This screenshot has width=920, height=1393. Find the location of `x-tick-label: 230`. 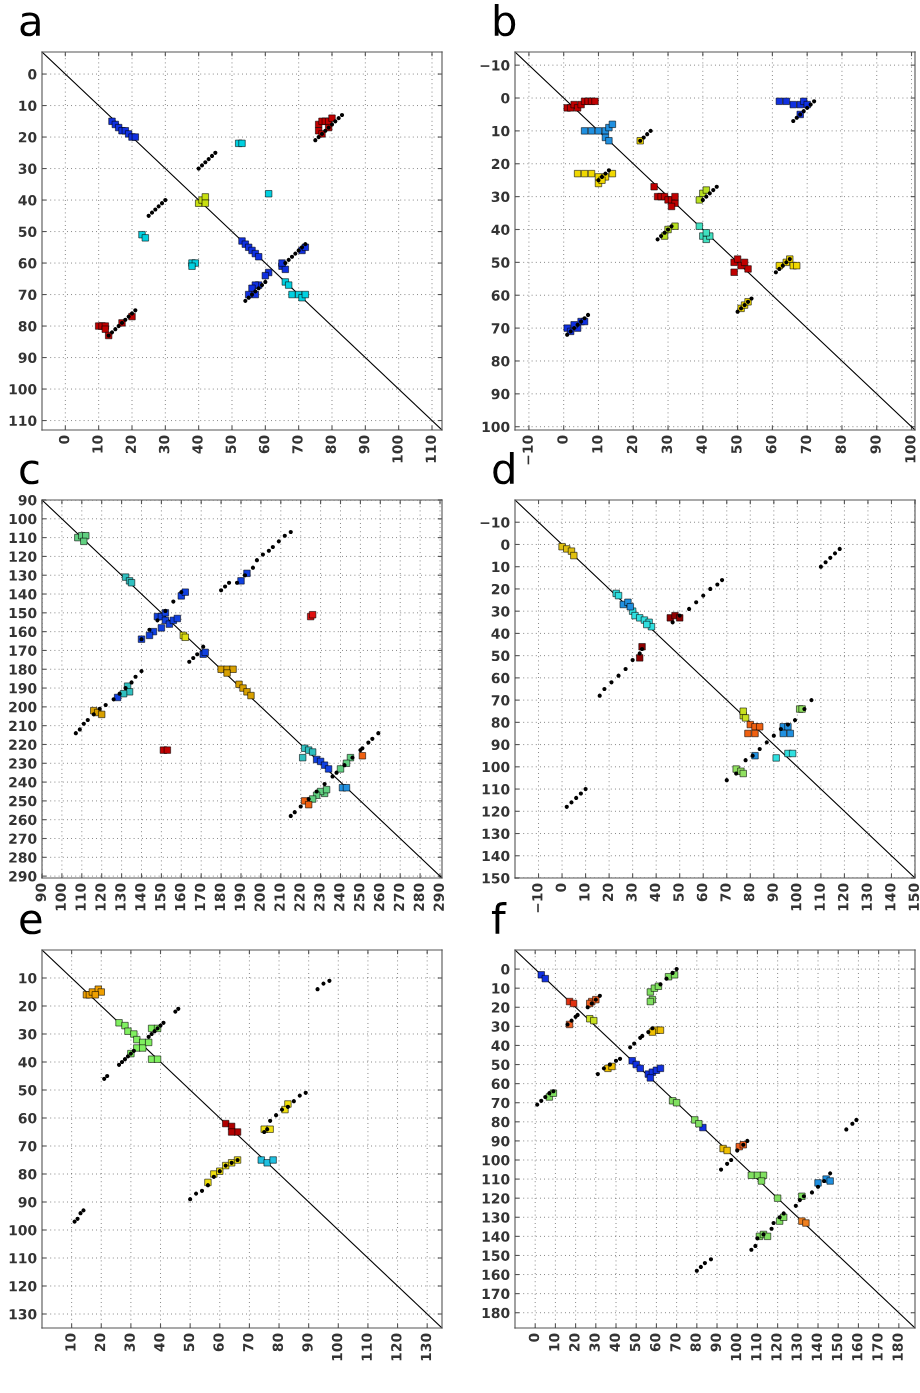

x-tick-label: 230 is located at coordinates (319, 897).